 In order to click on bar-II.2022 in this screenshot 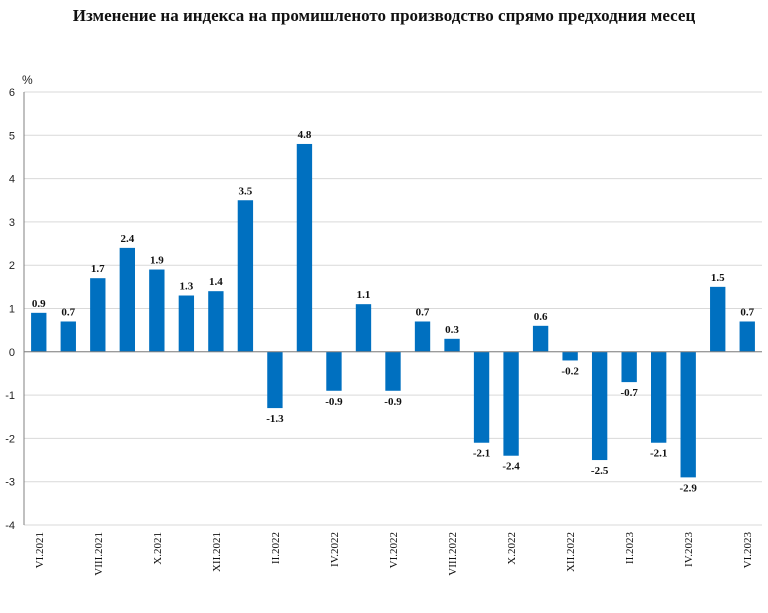, I will do `click(275, 380)`.